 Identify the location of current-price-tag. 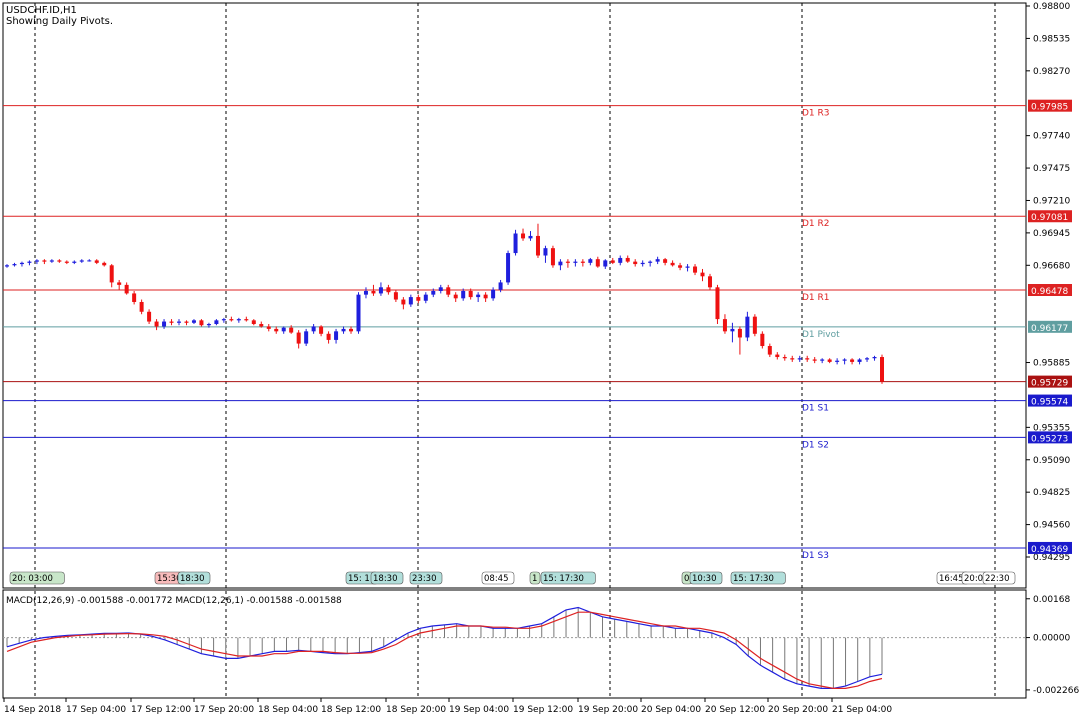
(1050, 381).